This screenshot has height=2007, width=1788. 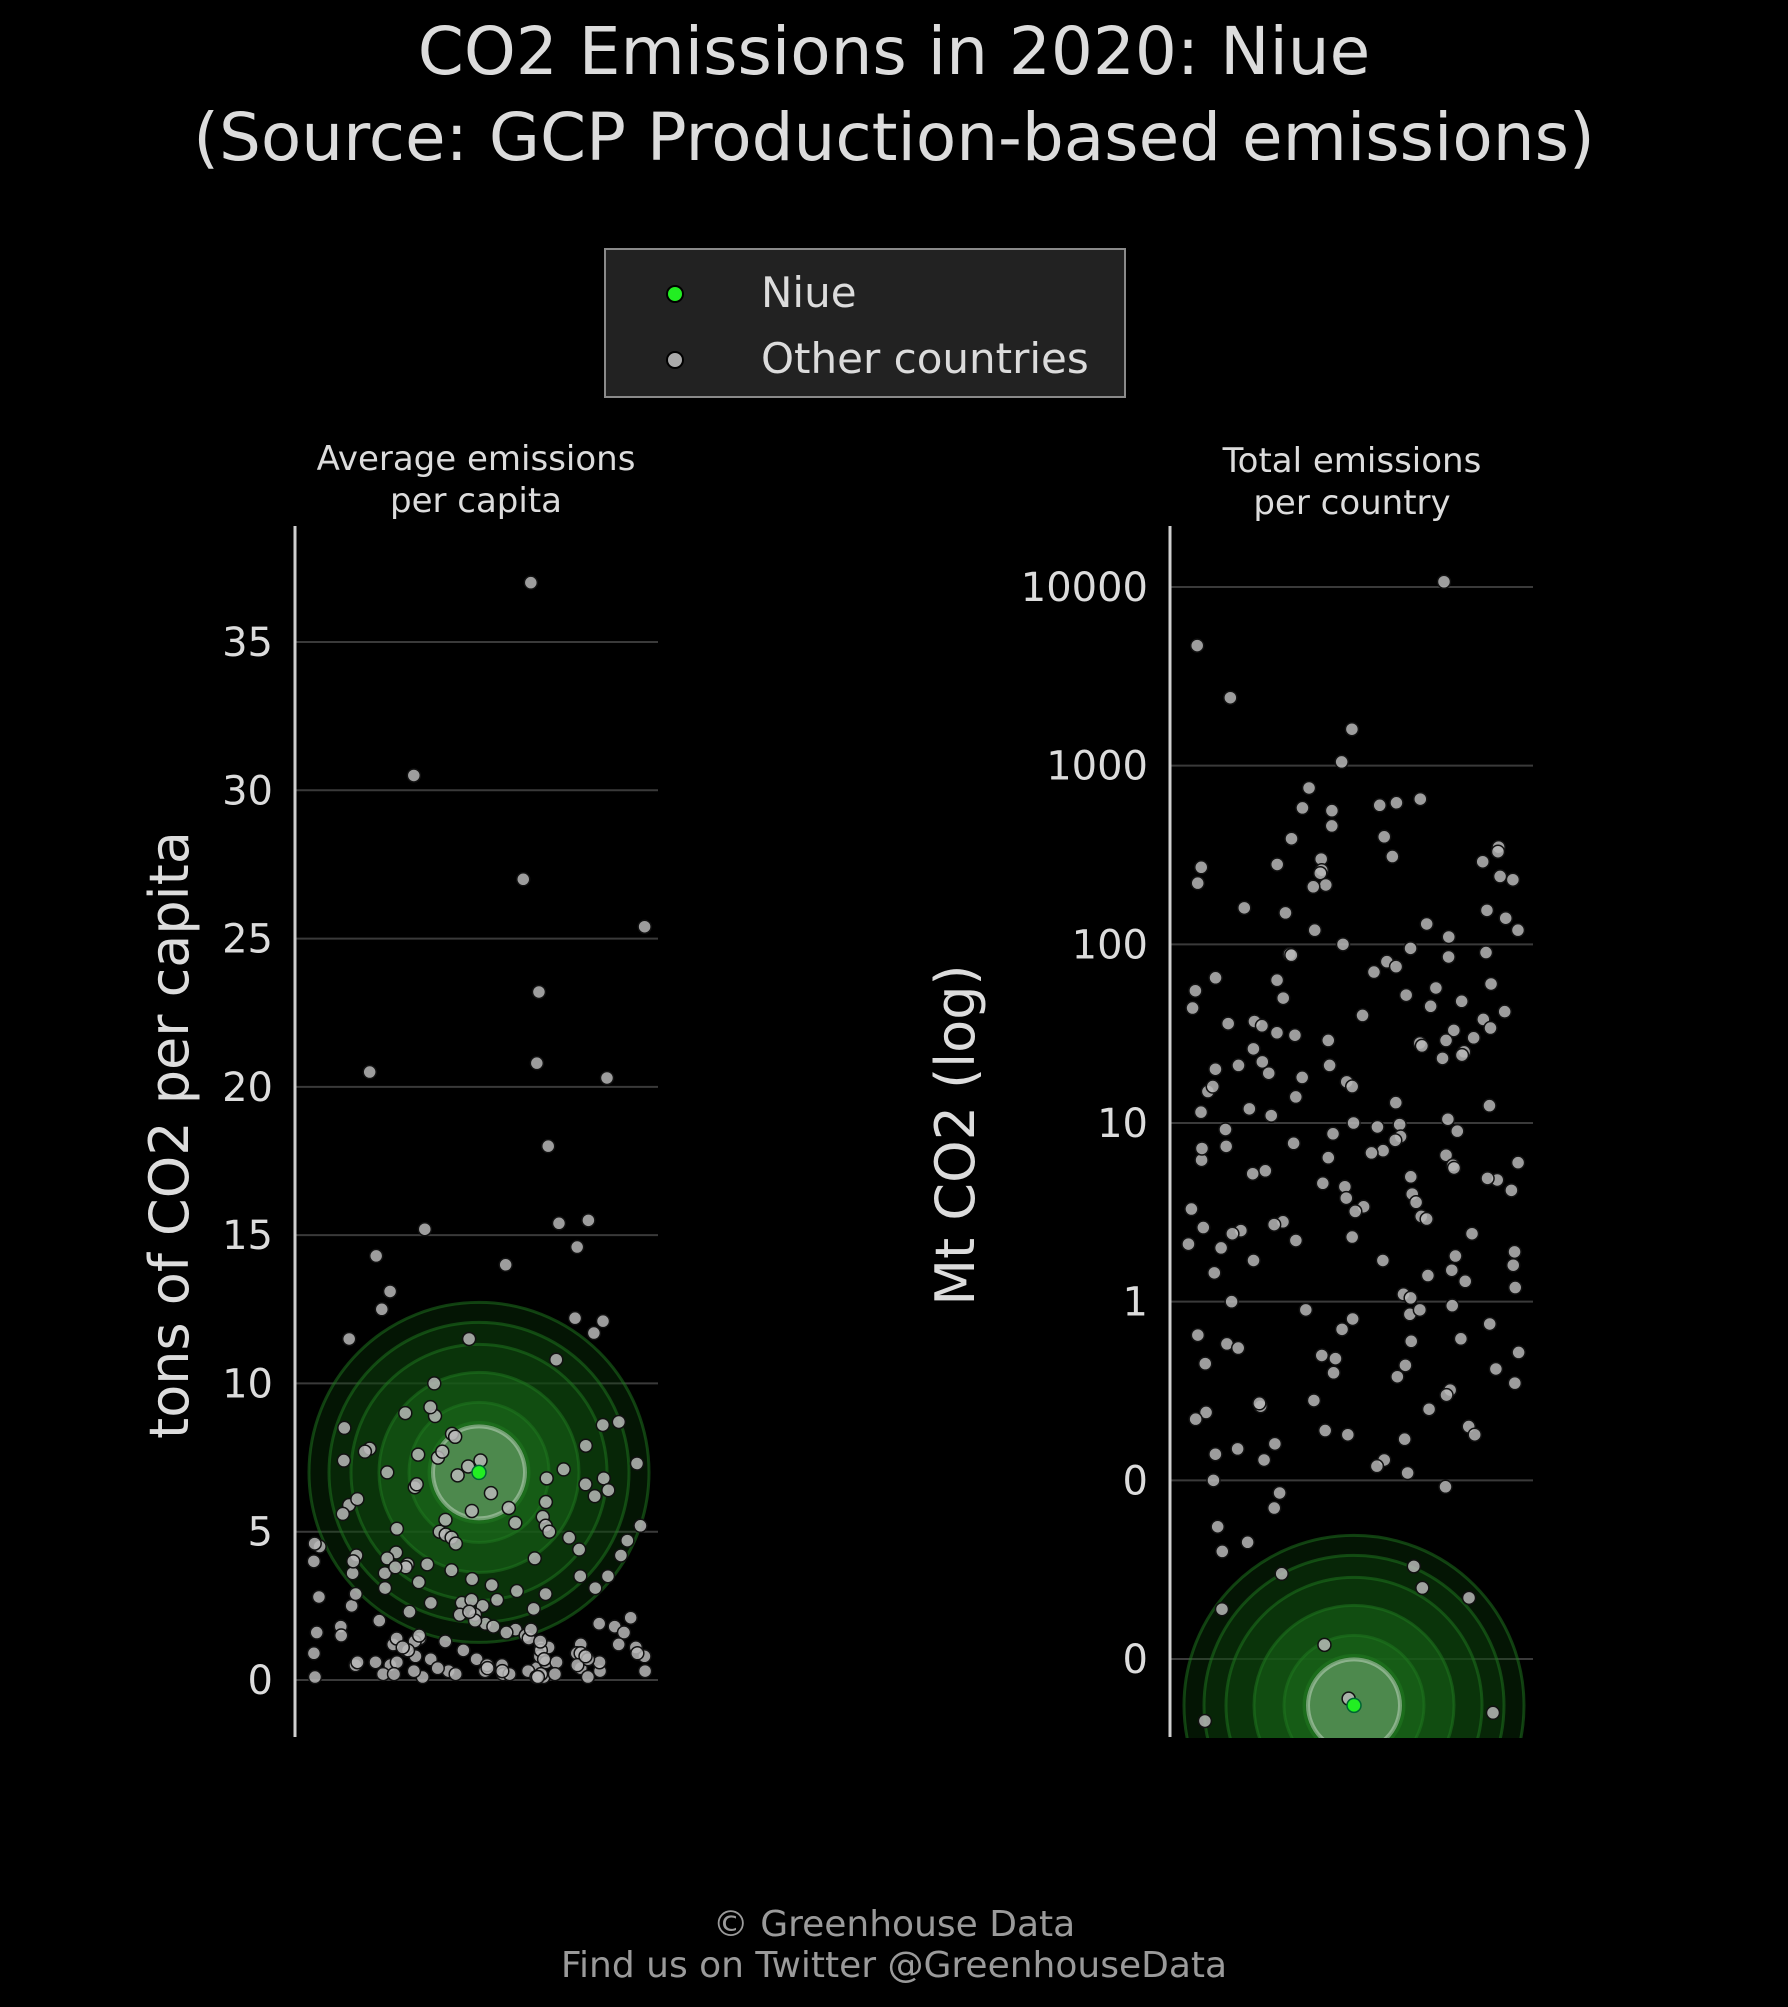 I want to click on panel-title-per-capita: Average emissions per capita, so click(x=476, y=480).